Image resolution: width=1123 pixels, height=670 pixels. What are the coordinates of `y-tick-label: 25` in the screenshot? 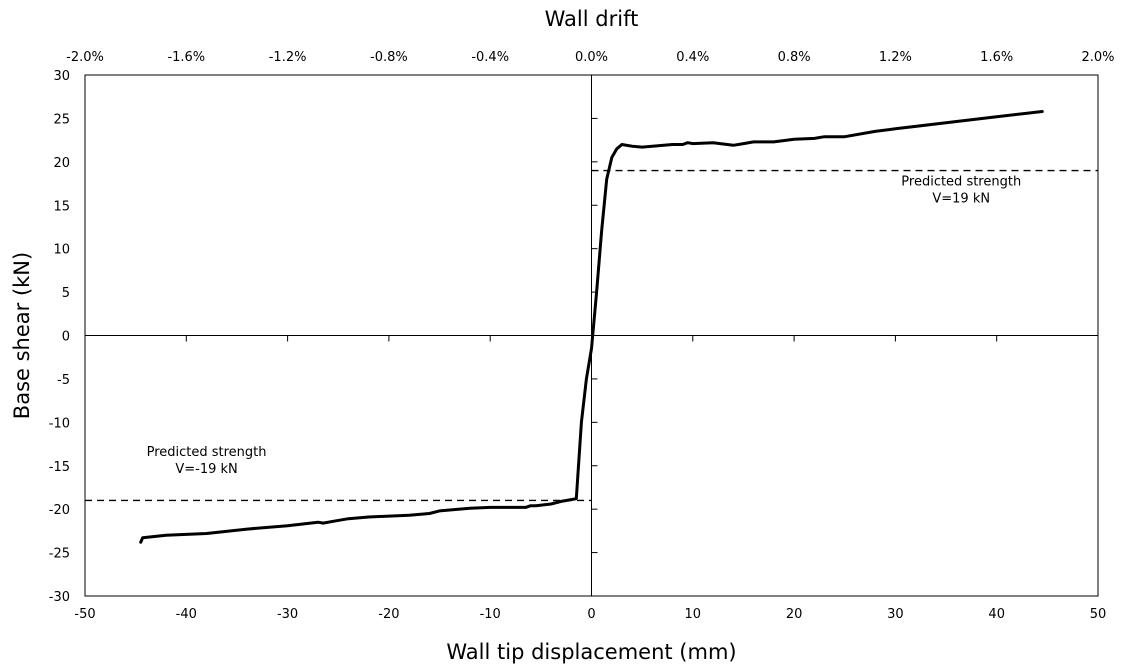 It's located at (61, 119).